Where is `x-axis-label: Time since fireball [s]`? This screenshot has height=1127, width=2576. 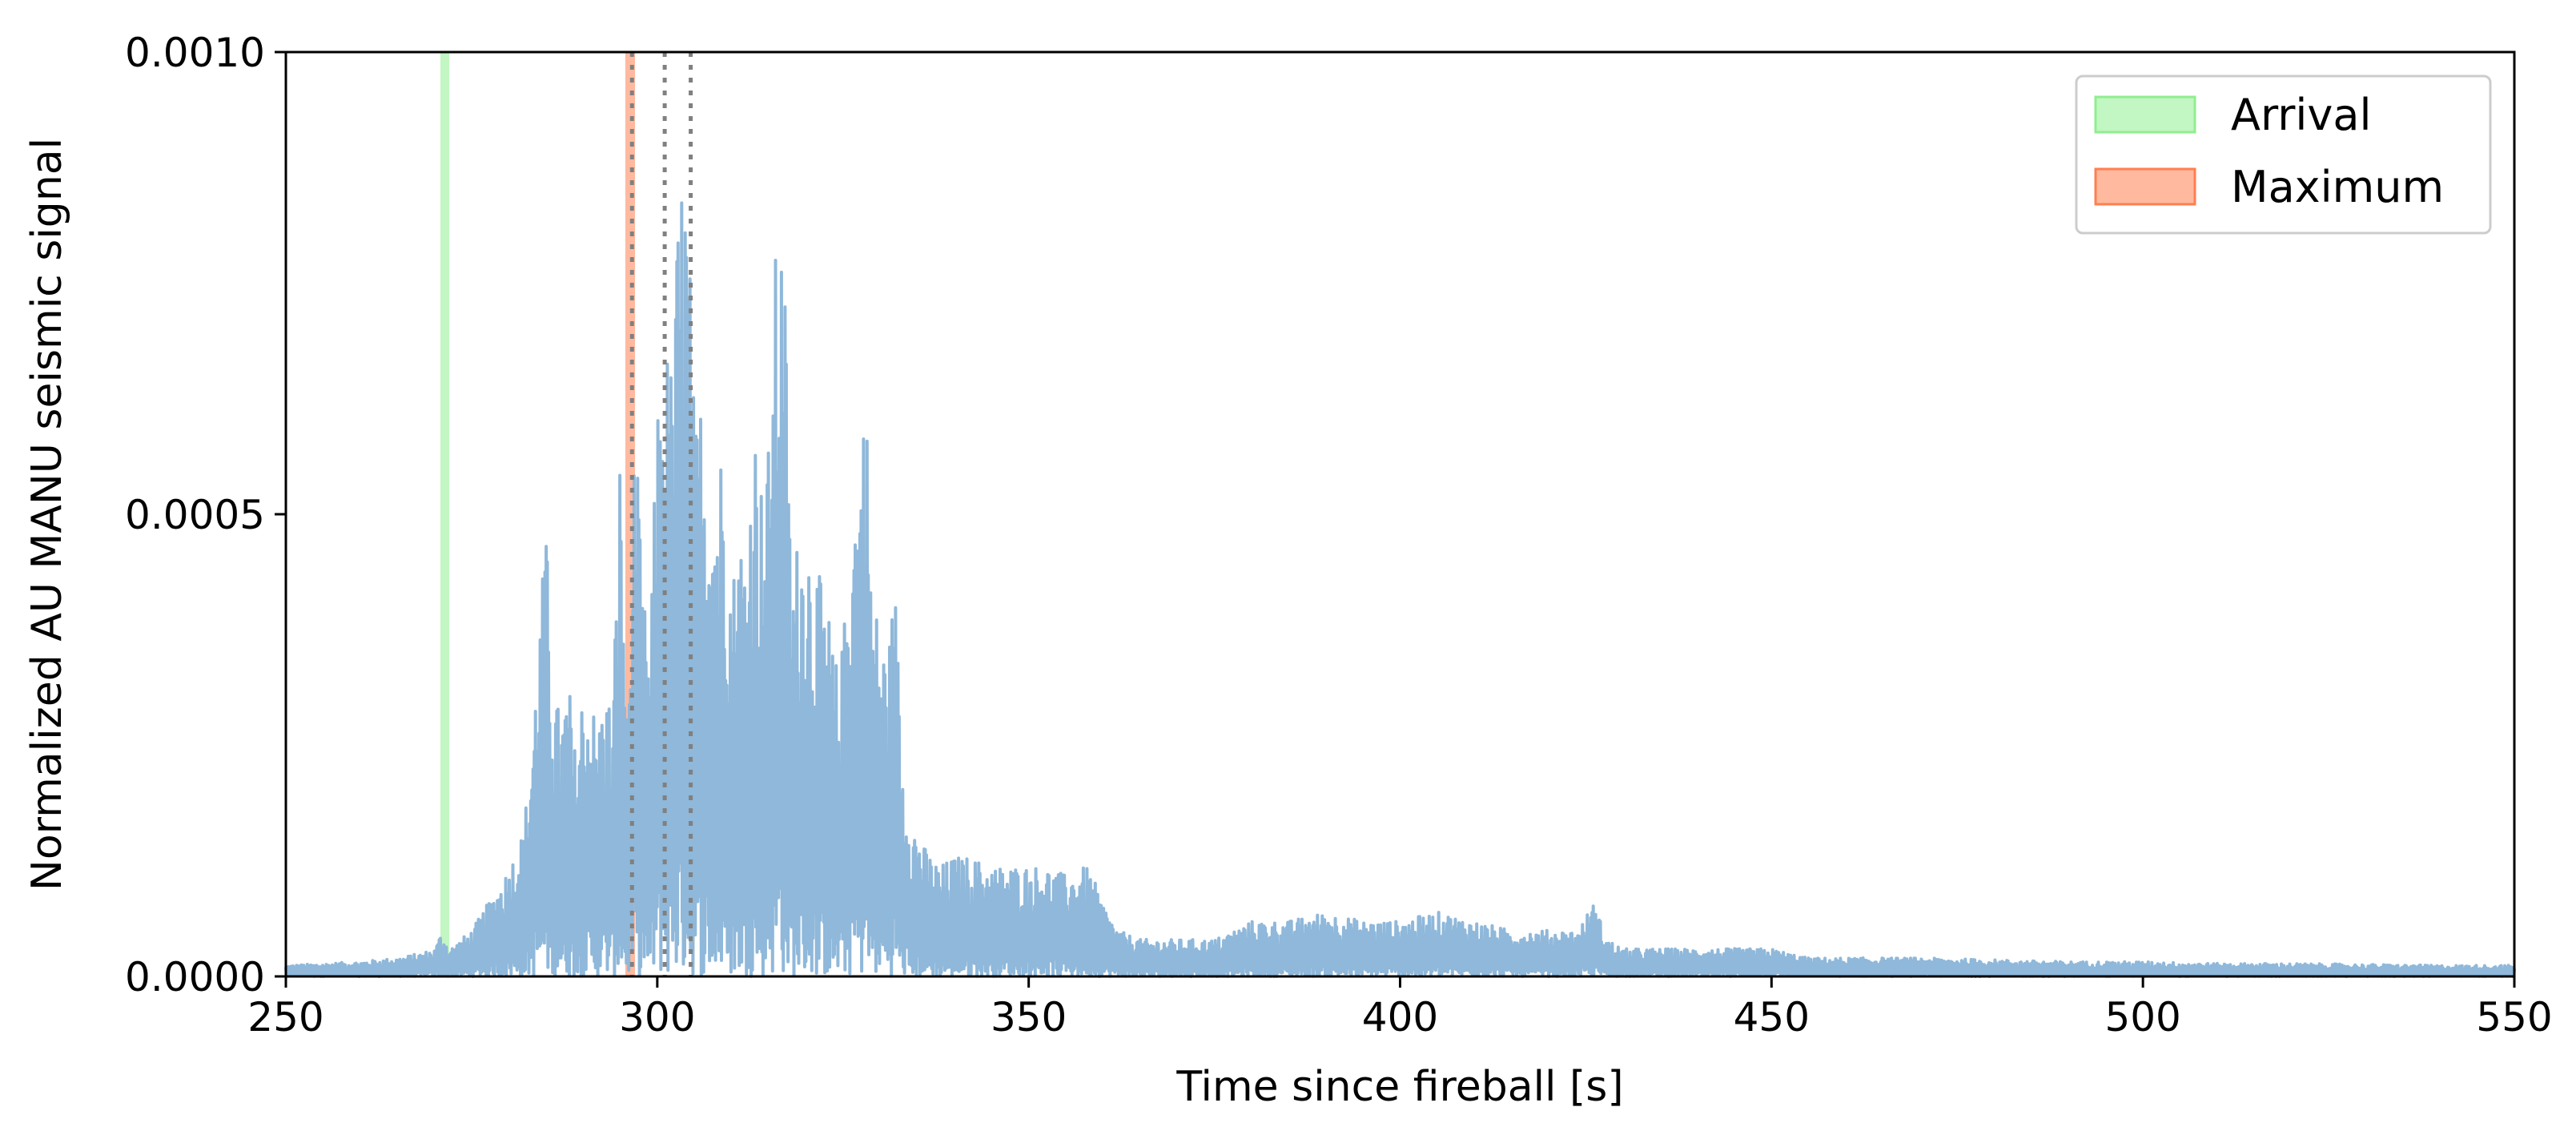 x-axis-label: Time since fireball [s] is located at coordinates (1399, 1087).